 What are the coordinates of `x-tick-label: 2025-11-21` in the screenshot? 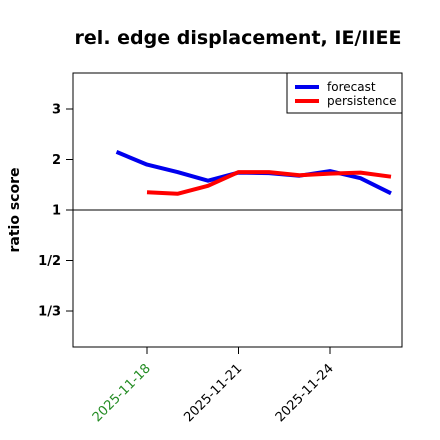 It's located at (213, 393).